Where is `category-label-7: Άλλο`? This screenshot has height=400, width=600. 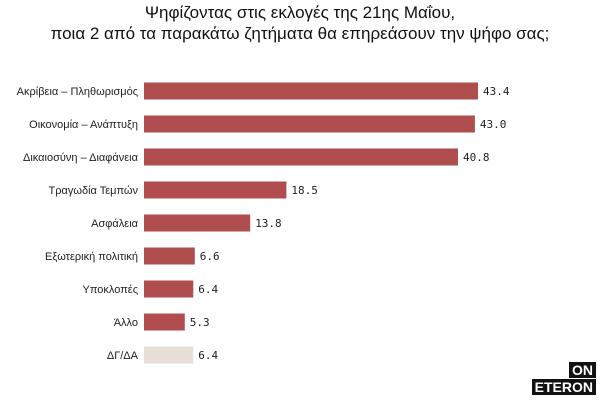
category-label-7: Άλλο is located at coordinates (126, 323).